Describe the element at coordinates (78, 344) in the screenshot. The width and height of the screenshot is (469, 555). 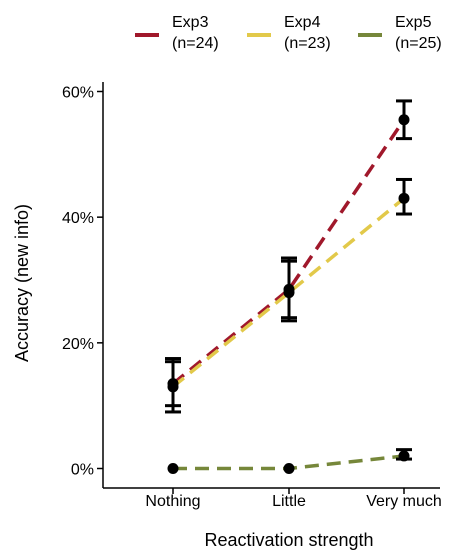
I see `y-tick-label: 20%` at that location.